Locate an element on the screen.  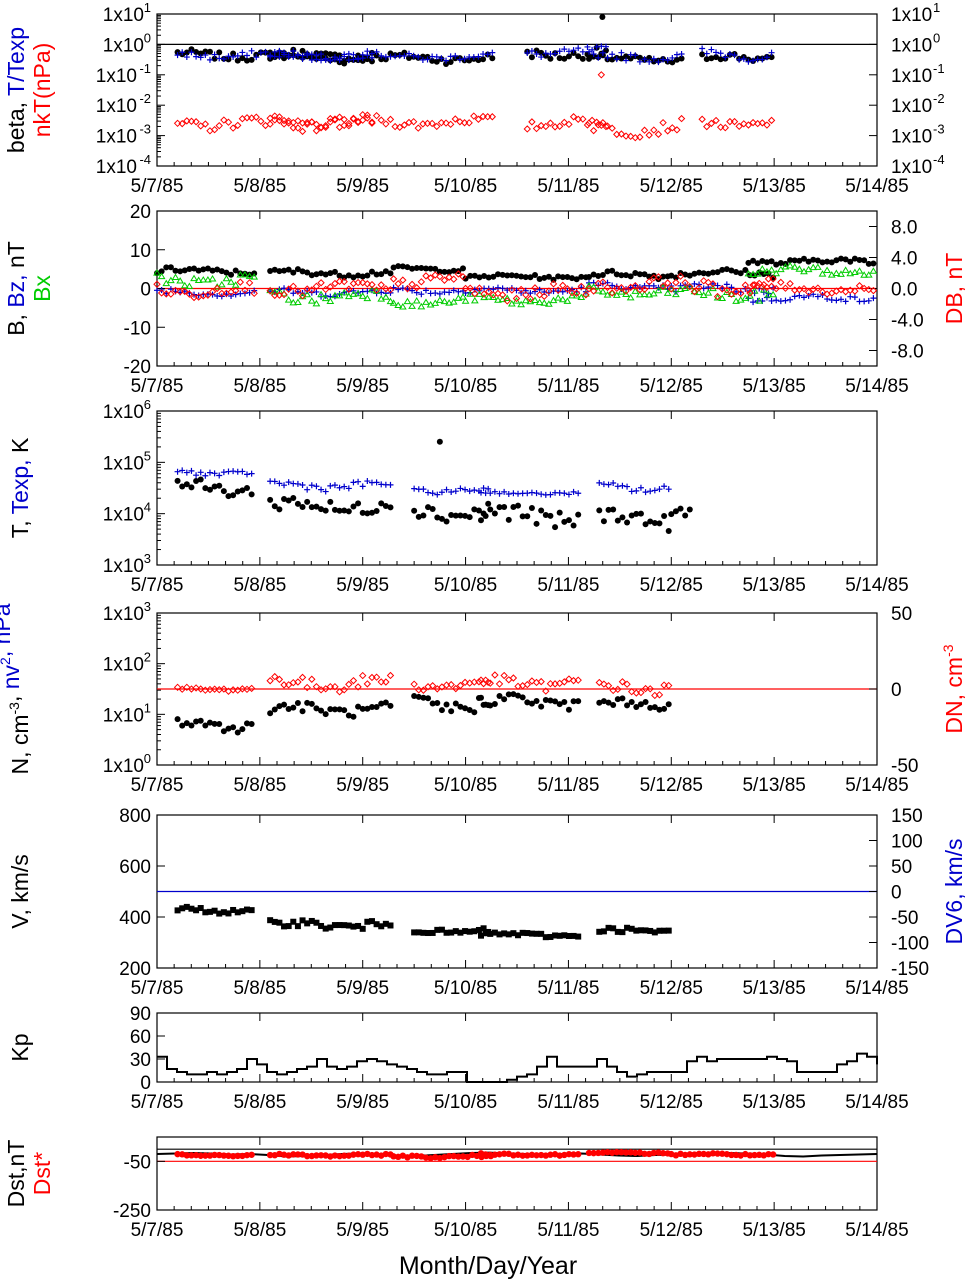
y-tick-label: -20 is located at coordinates (137, 367).